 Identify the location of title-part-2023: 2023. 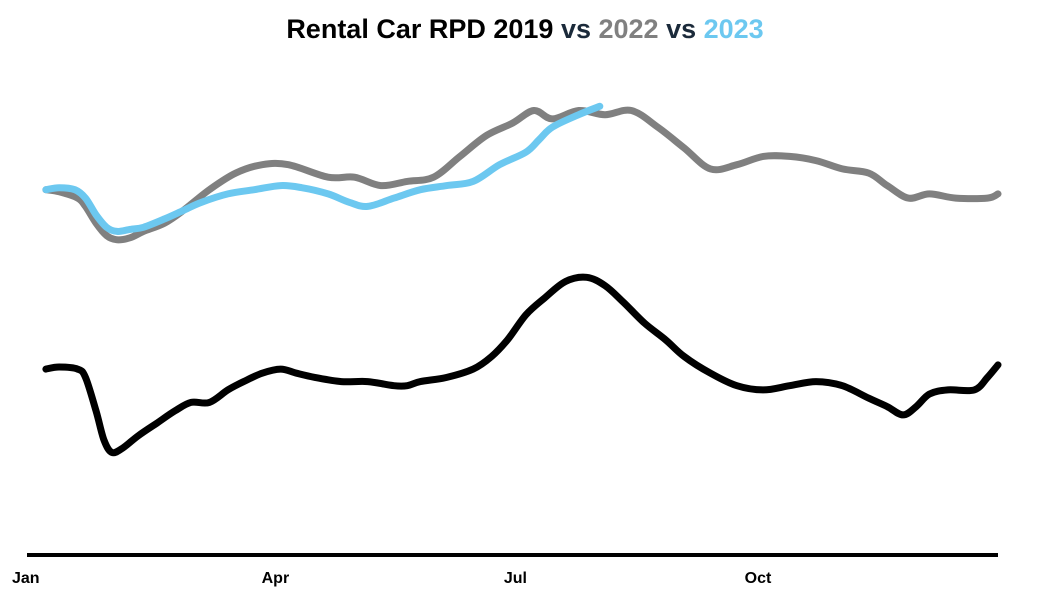
(733, 29).